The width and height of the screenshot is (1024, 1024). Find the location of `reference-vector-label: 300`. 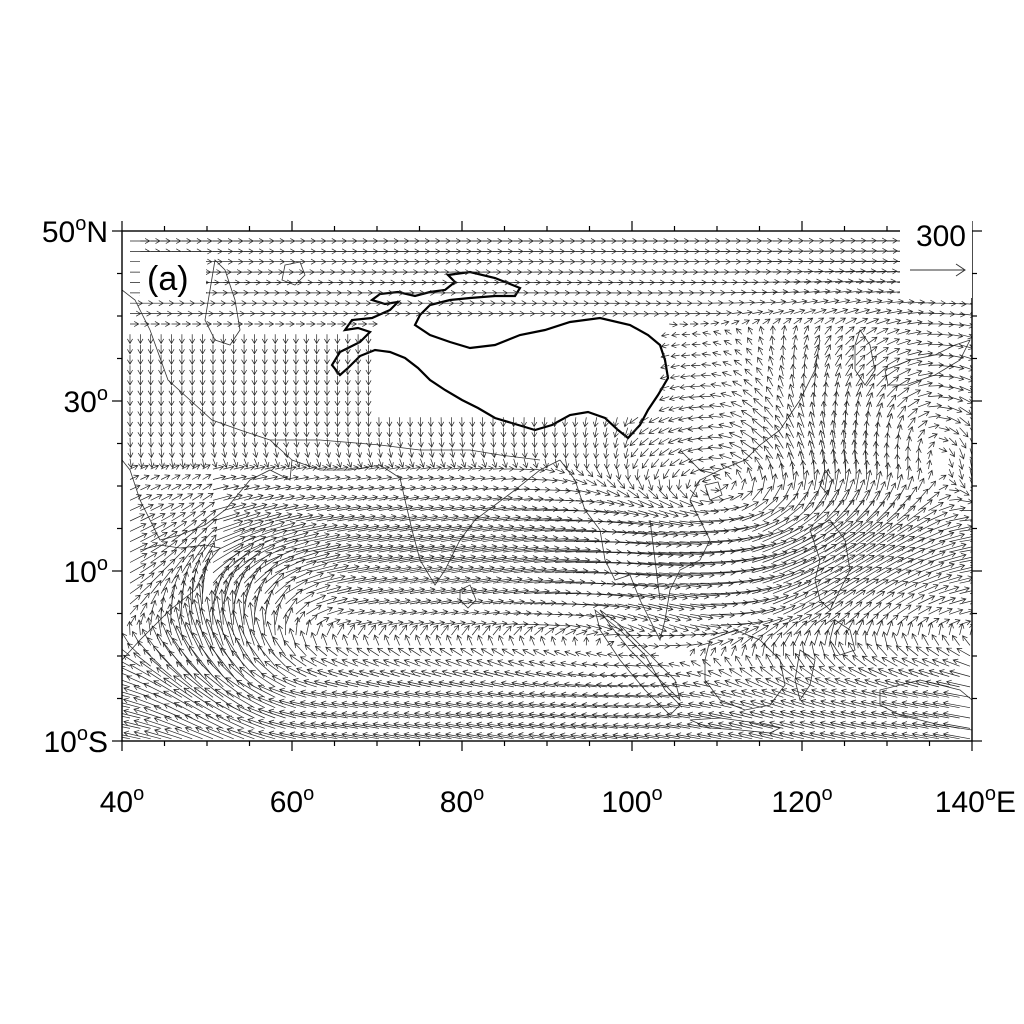

reference-vector-label: 300 is located at coordinates (941, 236).